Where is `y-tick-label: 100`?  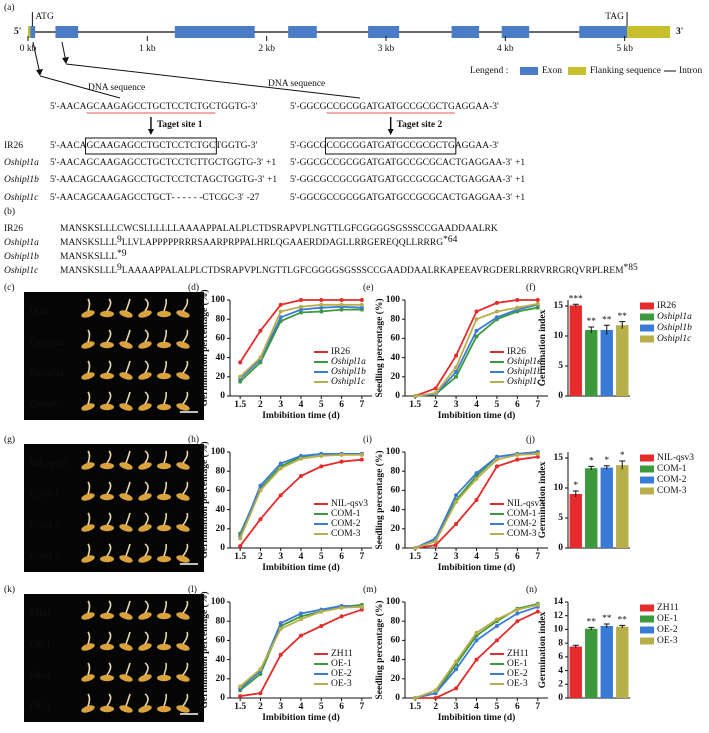
y-tick-label: 100 is located at coordinates (218, 300).